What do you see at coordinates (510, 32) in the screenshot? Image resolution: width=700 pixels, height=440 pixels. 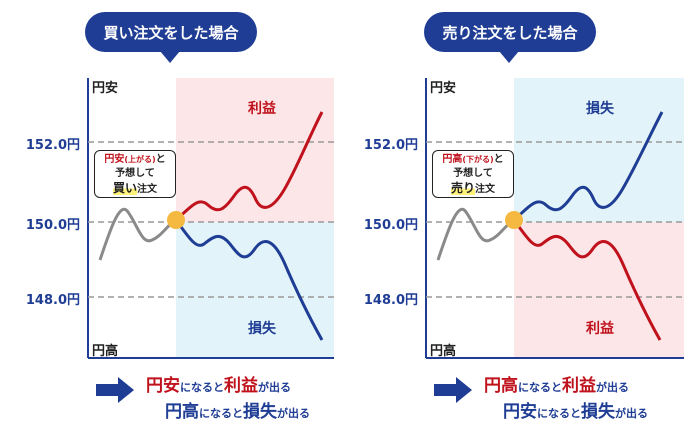 I see `panel-header: 売り注文をした場合` at bounding box center [510, 32].